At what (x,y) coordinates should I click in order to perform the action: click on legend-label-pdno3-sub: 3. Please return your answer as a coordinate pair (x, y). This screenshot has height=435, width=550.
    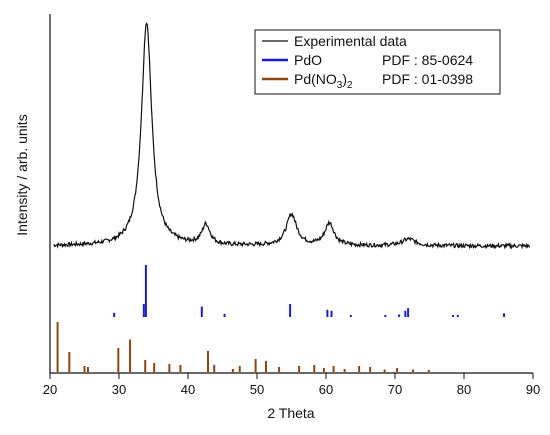
    Looking at the image, I should click on (340, 85).